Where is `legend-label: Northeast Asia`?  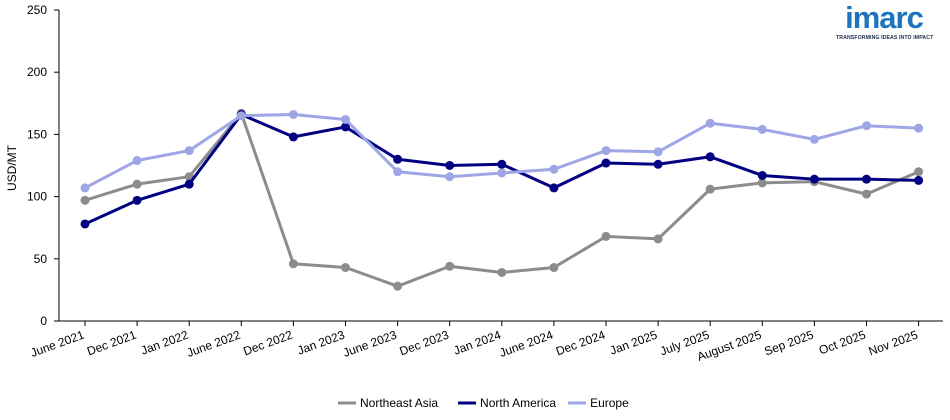 legend-label: Northeast Asia is located at coordinates (399, 403).